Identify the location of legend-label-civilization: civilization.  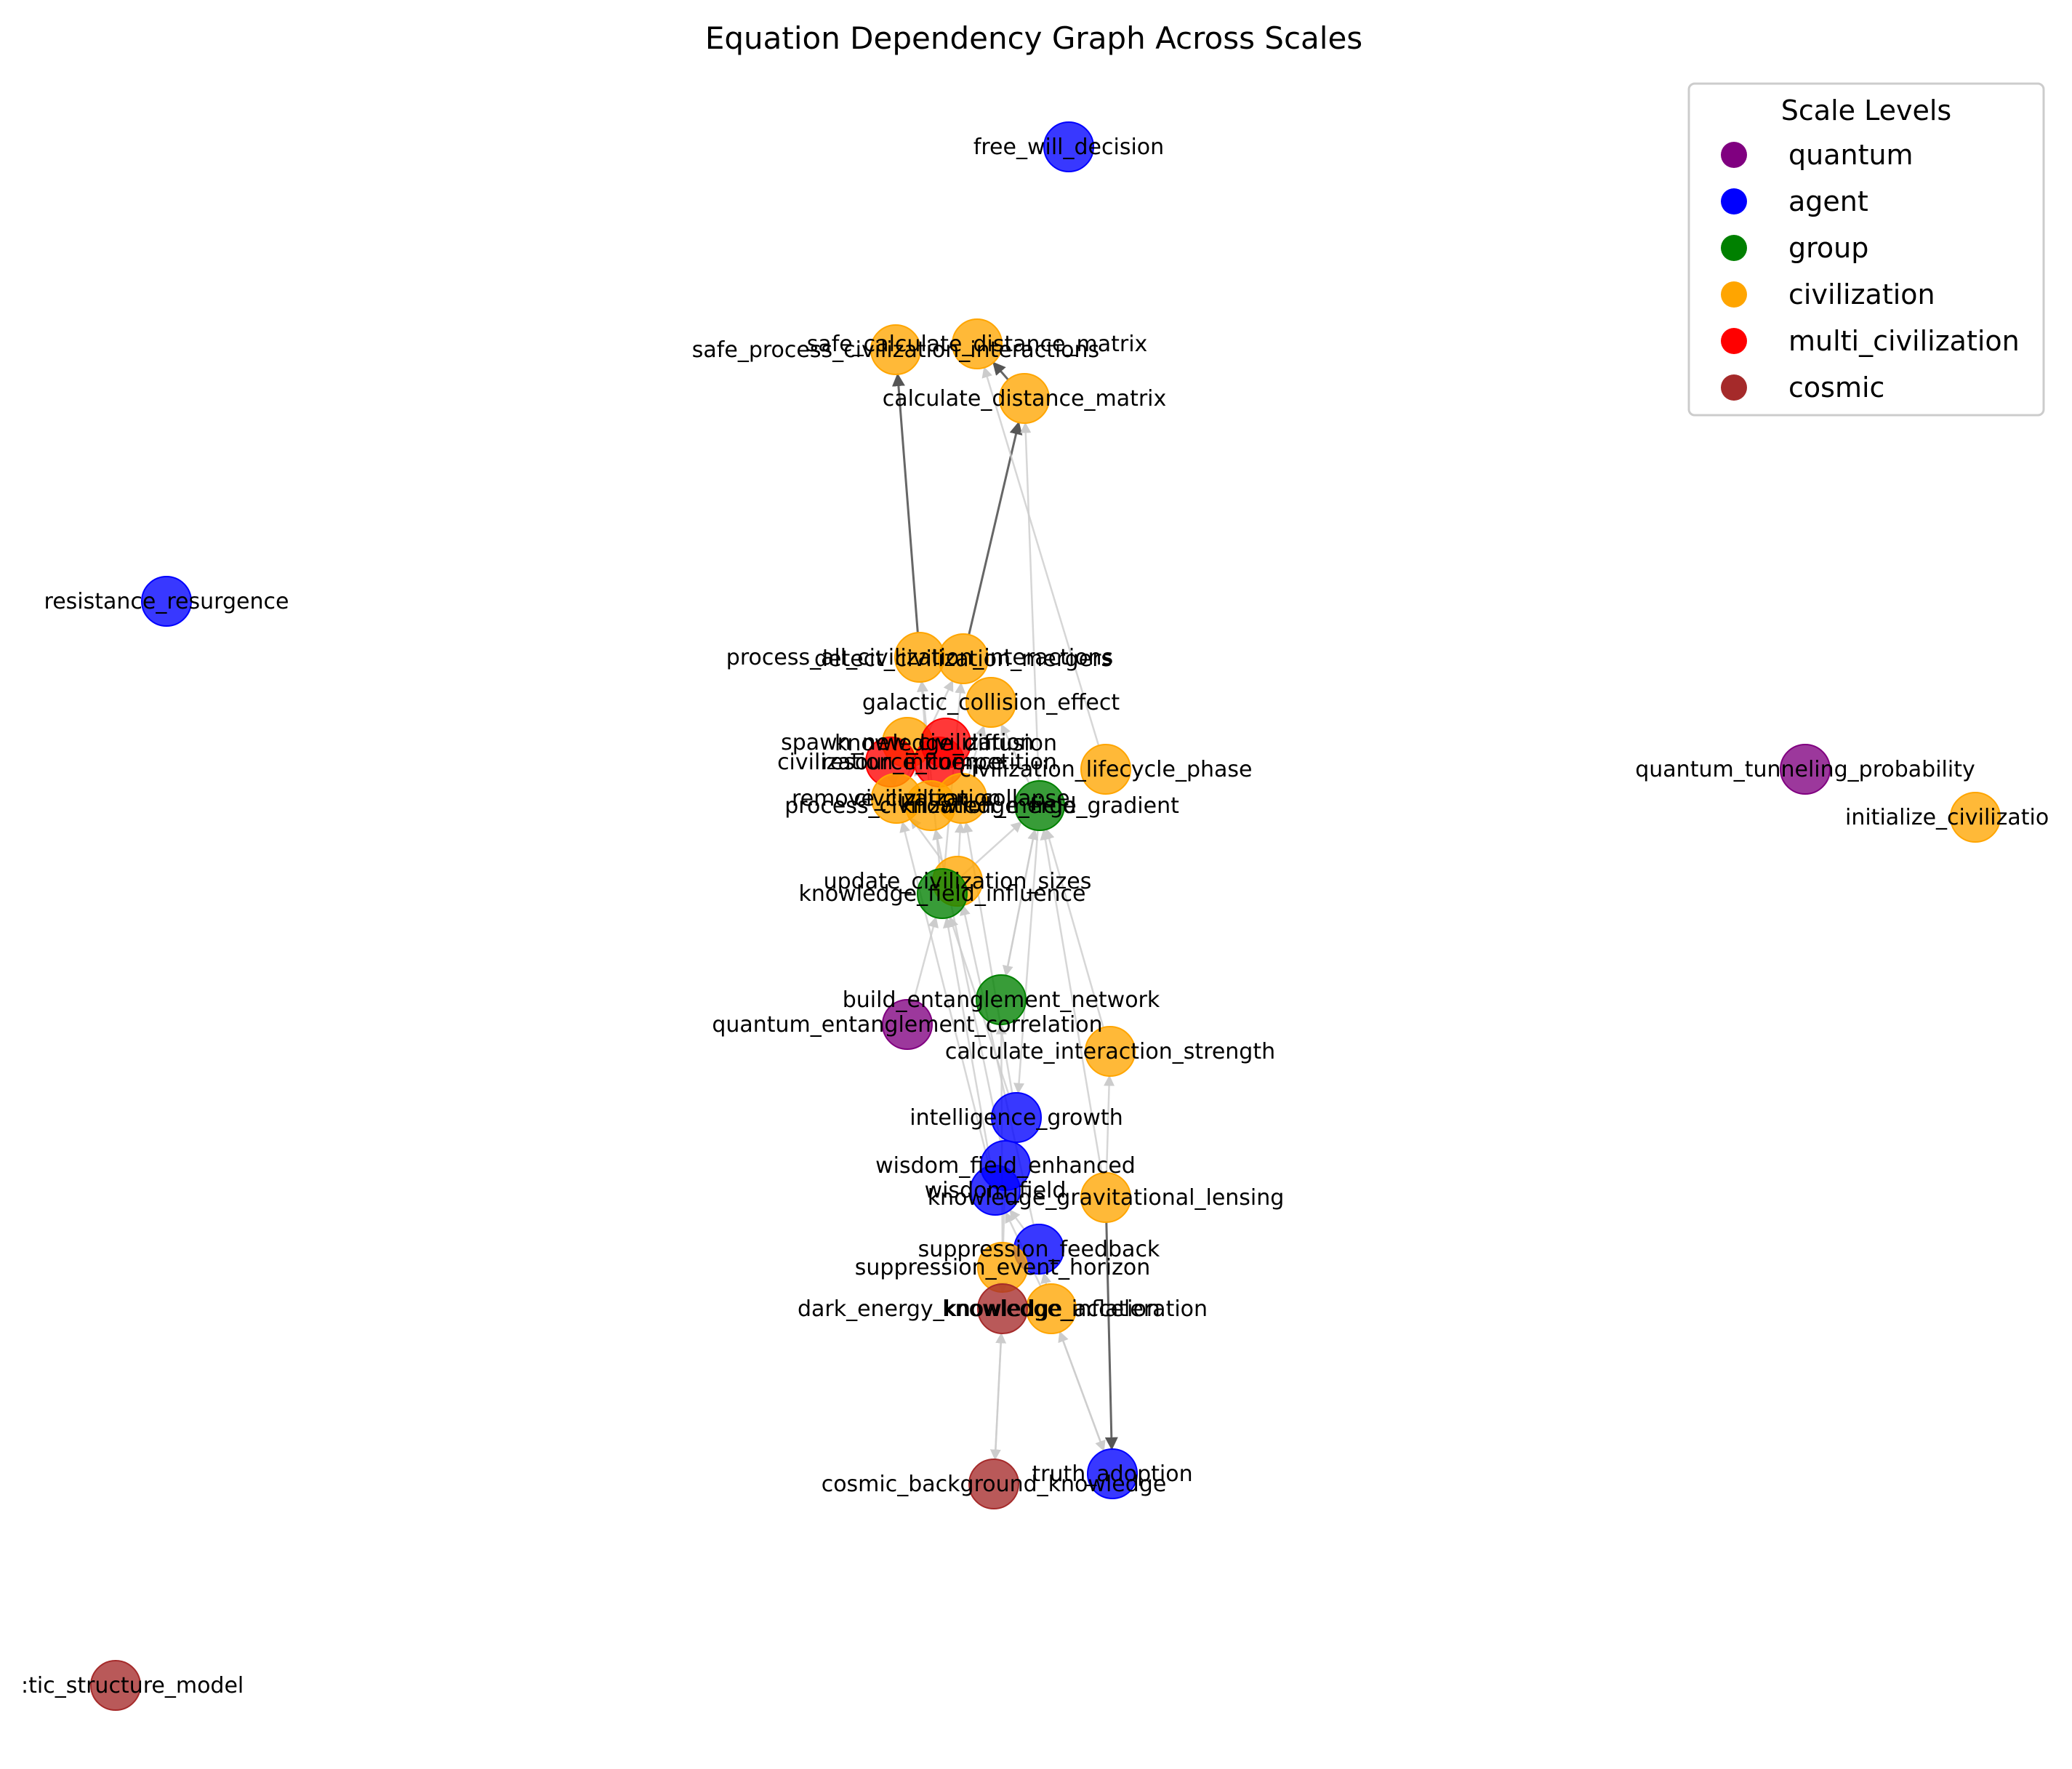
(1861, 294).